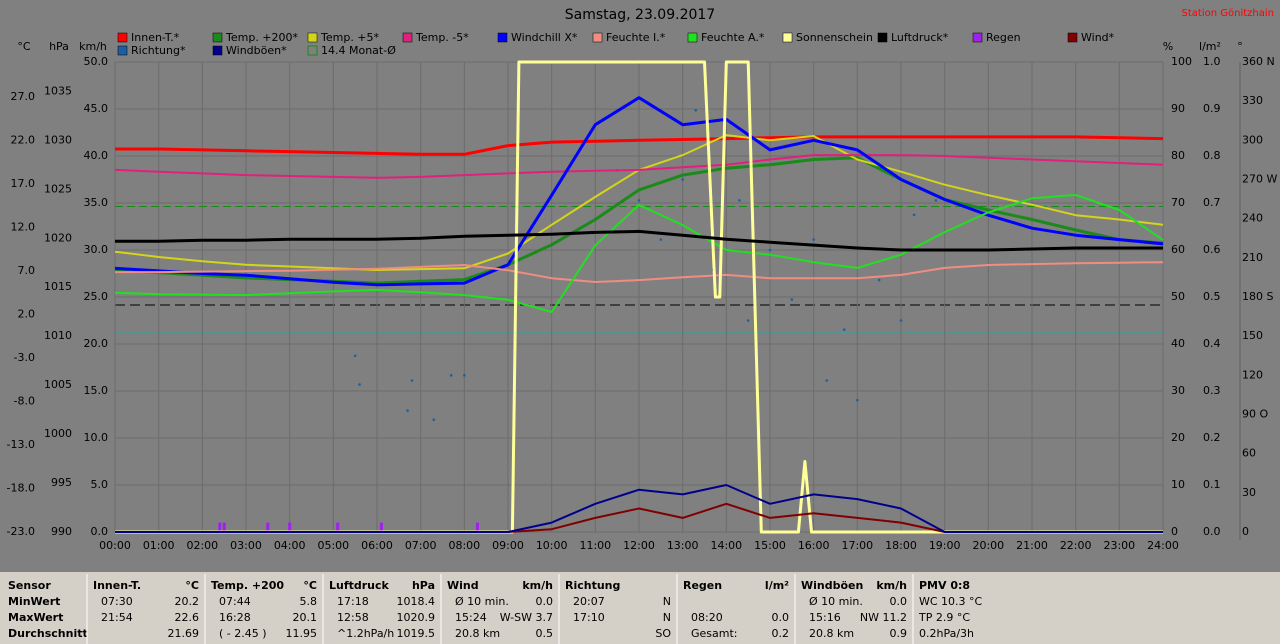 This screenshot has width=1280, height=644. I want to click on x-tick-label: 03:00, so click(246, 545).